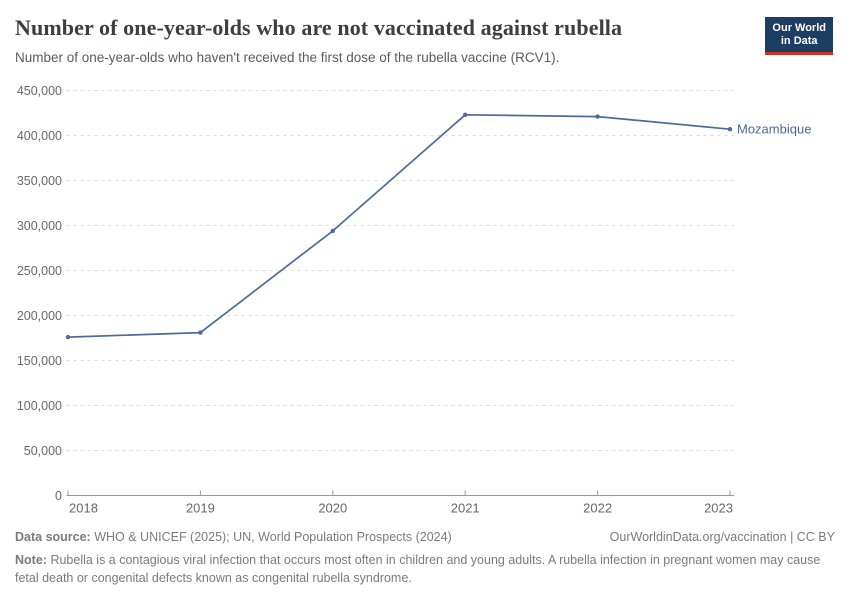 This screenshot has height=600, width=850. I want to click on y-axis-label: 250,000, so click(39, 271).